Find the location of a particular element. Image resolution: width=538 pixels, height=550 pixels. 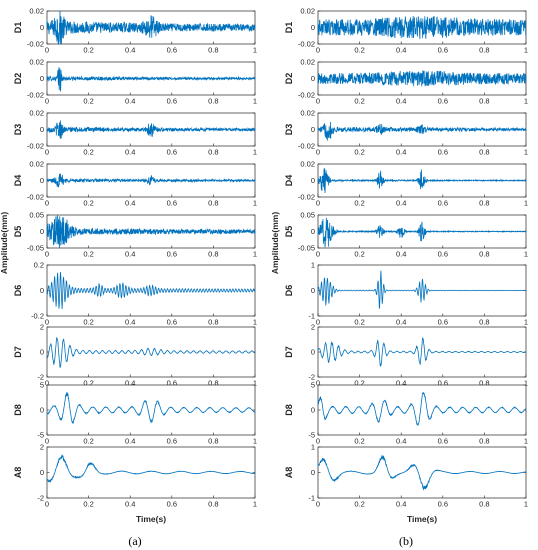

series-line-d6 is located at coordinates (422, 289).